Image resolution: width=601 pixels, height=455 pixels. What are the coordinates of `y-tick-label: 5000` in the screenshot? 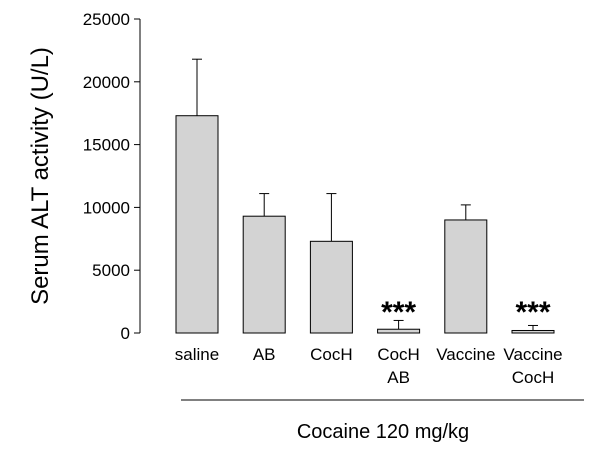 It's located at (111, 270).